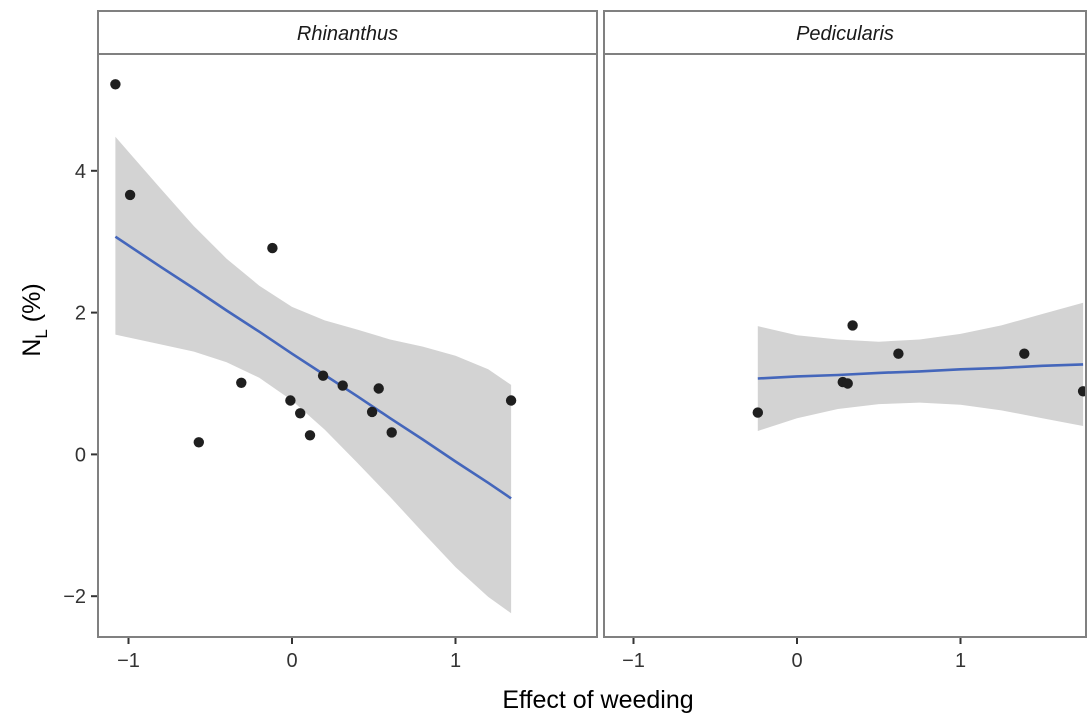  I want to click on x-tick-label-rhinanthus-1: 0, so click(291, 661).